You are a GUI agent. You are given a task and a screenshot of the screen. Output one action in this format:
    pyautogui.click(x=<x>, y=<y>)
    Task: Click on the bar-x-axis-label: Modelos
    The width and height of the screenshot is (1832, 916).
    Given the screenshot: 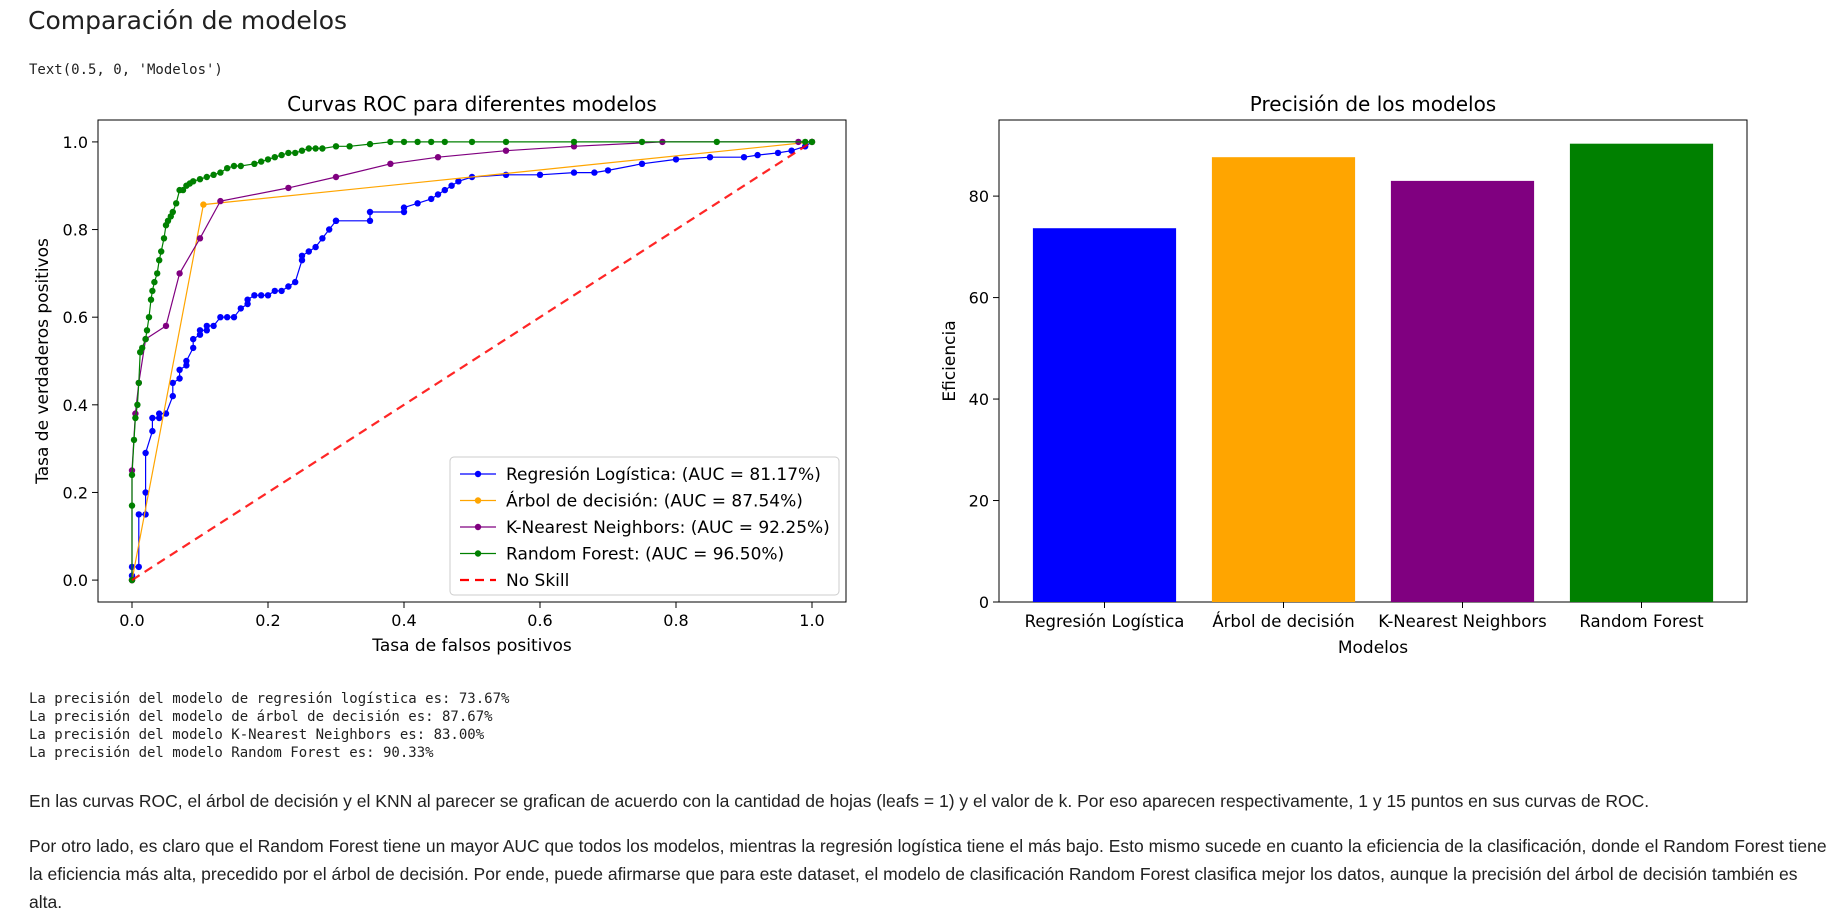 What is the action you would take?
    pyautogui.click(x=1373, y=648)
    